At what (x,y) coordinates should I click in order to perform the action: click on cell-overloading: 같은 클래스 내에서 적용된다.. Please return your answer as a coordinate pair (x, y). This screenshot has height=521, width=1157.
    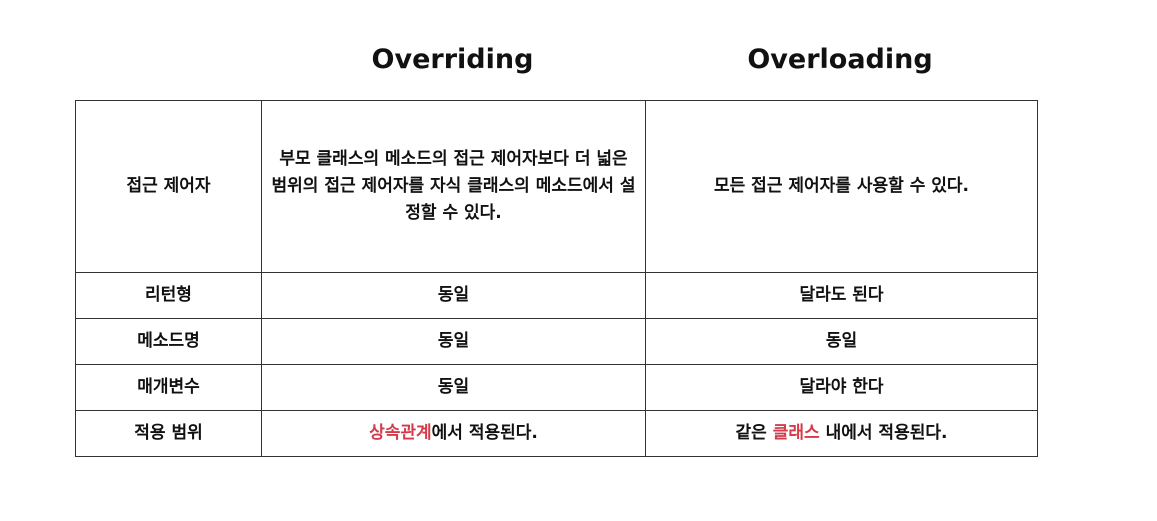
    Looking at the image, I should click on (841, 433).